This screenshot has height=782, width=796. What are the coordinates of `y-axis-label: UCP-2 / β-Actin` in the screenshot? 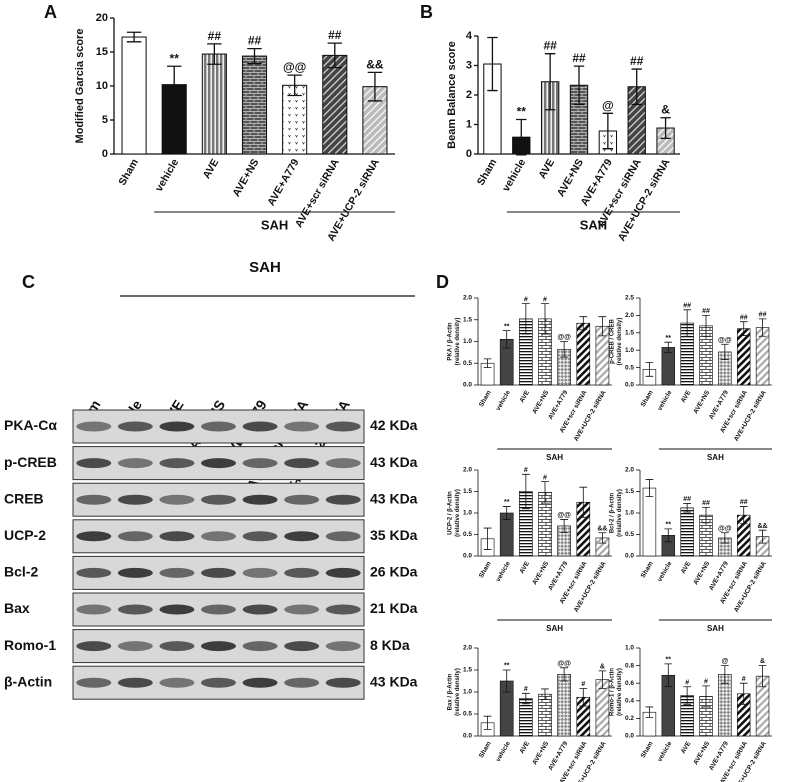 It's located at (451, 513).